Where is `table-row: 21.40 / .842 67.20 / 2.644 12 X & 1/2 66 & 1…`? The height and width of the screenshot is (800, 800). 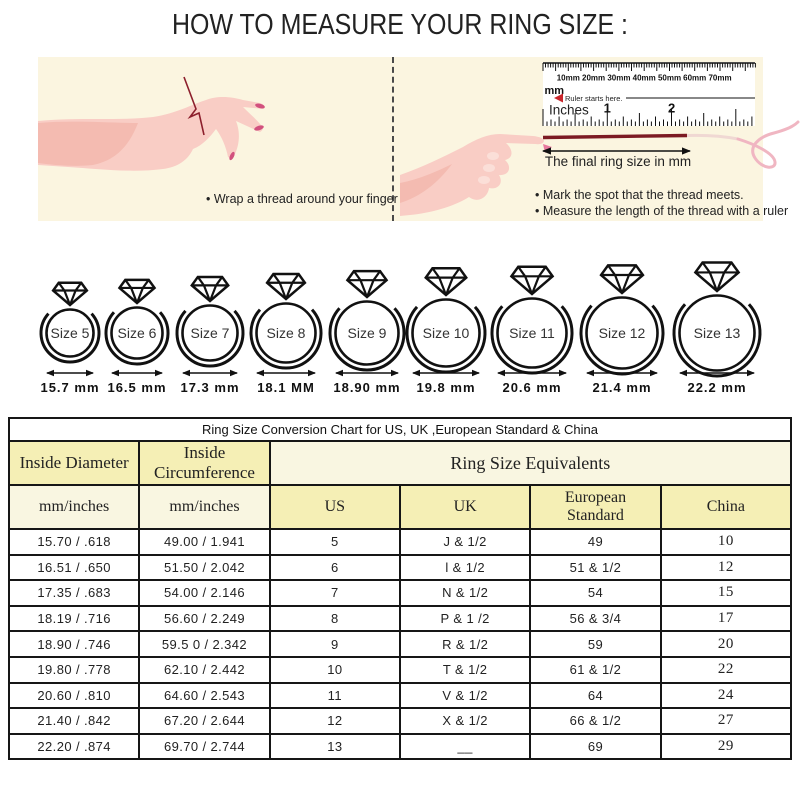 table-row: 21.40 / .842 67.20 / 2.644 12 X & 1/2 66 & 1… is located at coordinates (400, 721).